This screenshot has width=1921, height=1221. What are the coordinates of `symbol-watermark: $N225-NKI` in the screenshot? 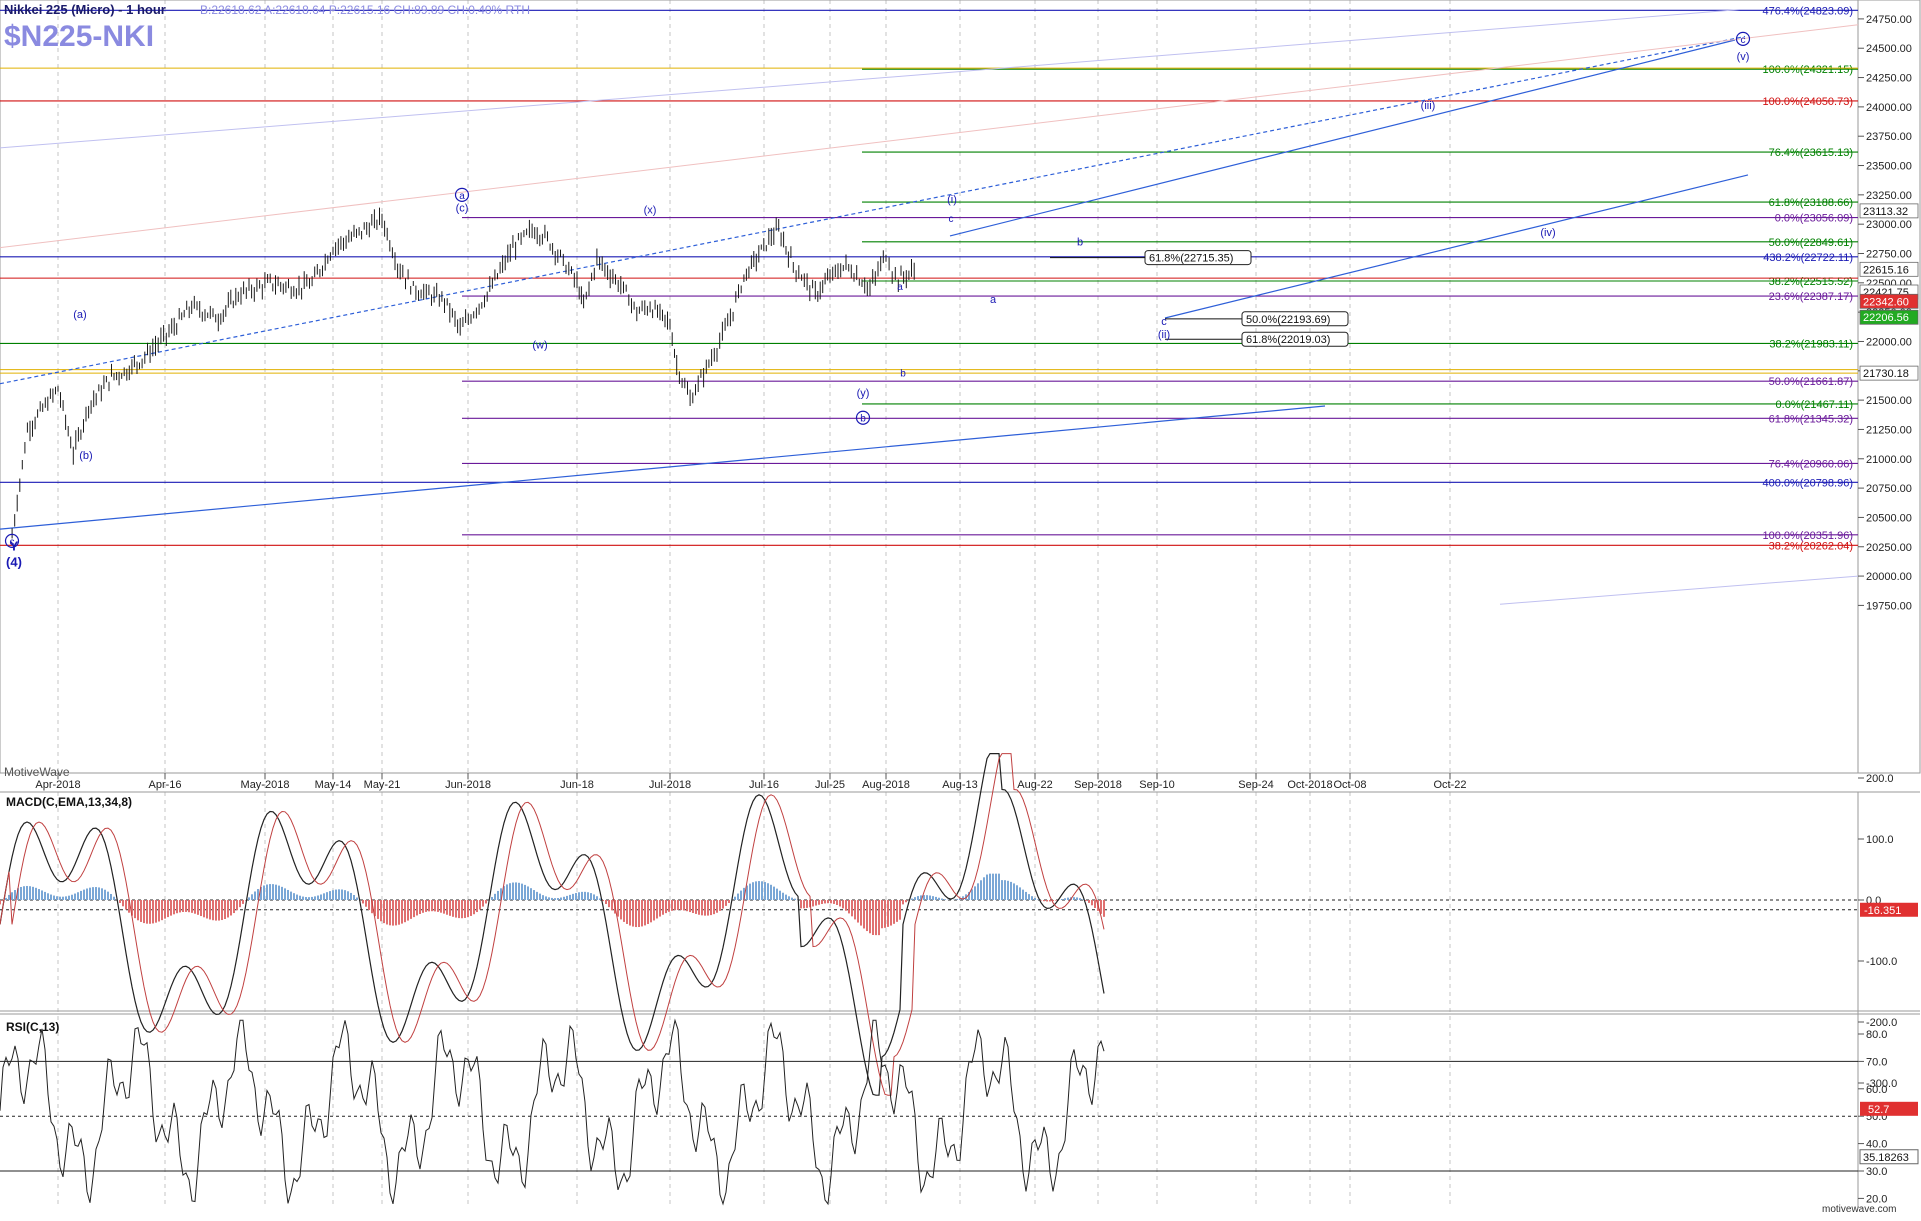 It's located at (79, 36).